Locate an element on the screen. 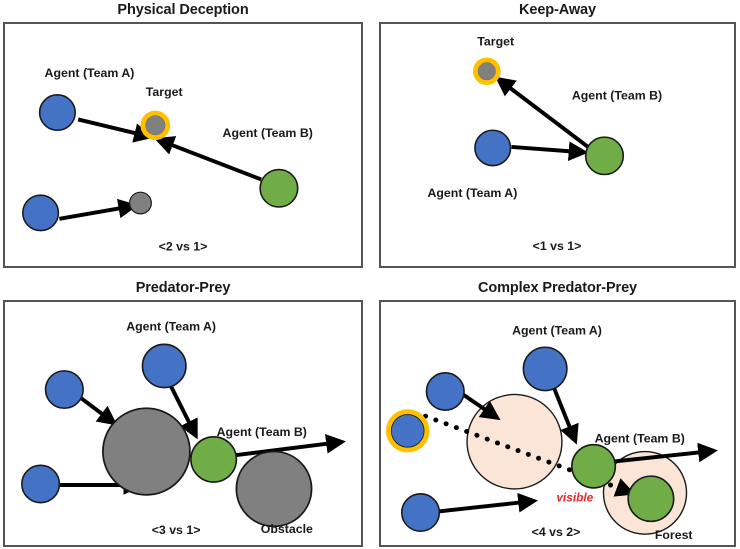 The width and height of the screenshot is (740, 549). forest-label: Forest is located at coordinates (674, 535).